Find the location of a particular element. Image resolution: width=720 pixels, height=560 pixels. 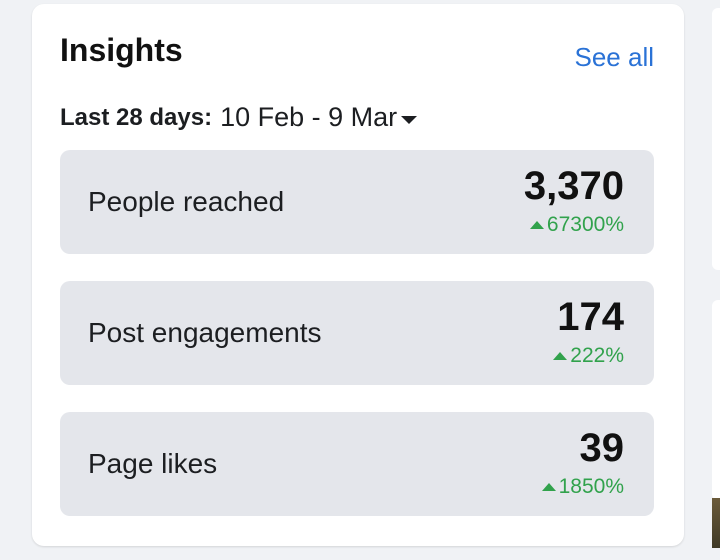

date-range-label: Last 28 days: is located at coordinates (136, 117).